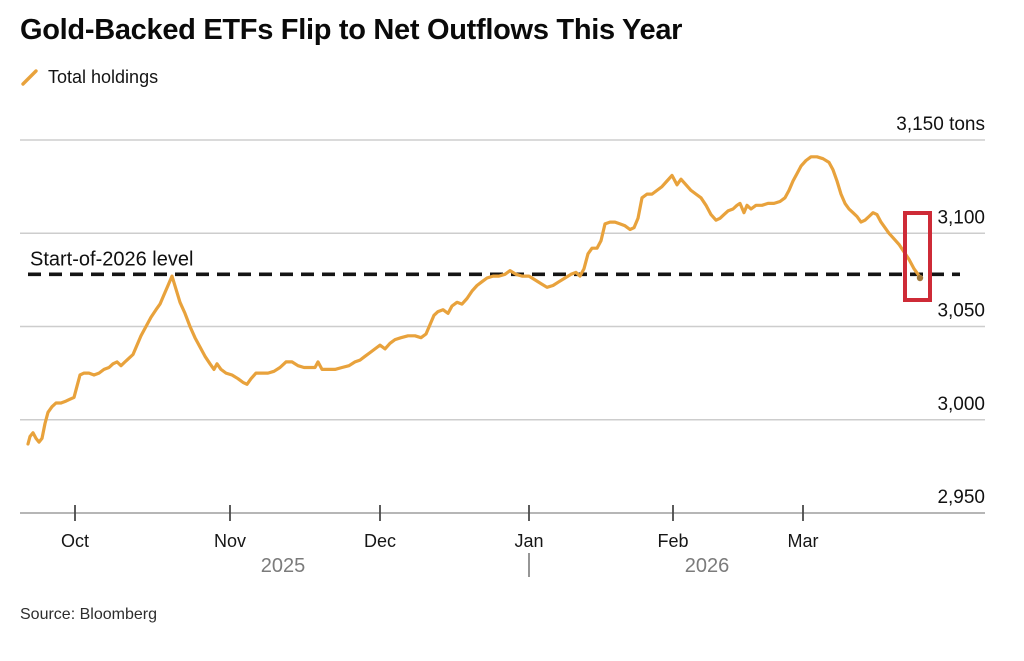  What do you see at coordinates (103, 77) in the screenshot?
I see `legend-label: Total holdings` at bounding box center [103, 77].